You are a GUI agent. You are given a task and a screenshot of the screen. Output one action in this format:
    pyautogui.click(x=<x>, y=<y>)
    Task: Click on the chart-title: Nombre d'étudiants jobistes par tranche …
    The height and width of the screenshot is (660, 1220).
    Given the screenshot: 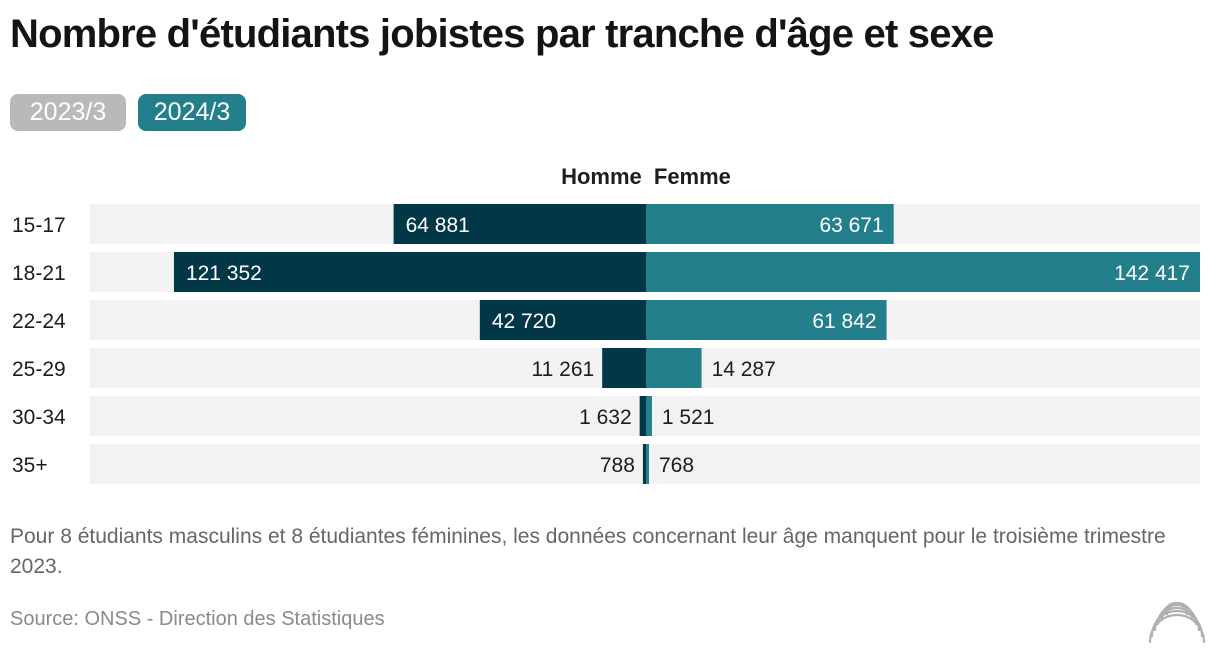 What is the action you would take?
    pyautogui.click(x=502, y=34)
    